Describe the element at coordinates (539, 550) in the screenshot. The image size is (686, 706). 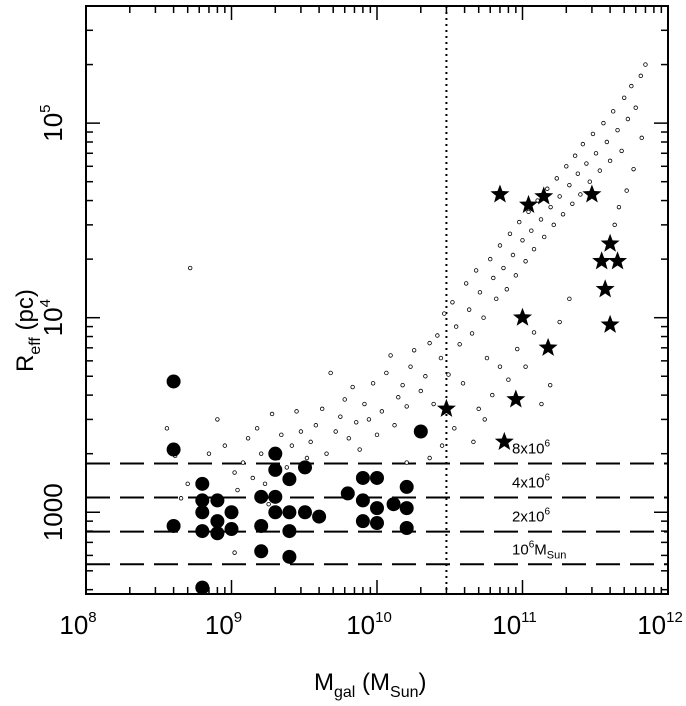
I see `reference-line-label: 106MSun` at that location.